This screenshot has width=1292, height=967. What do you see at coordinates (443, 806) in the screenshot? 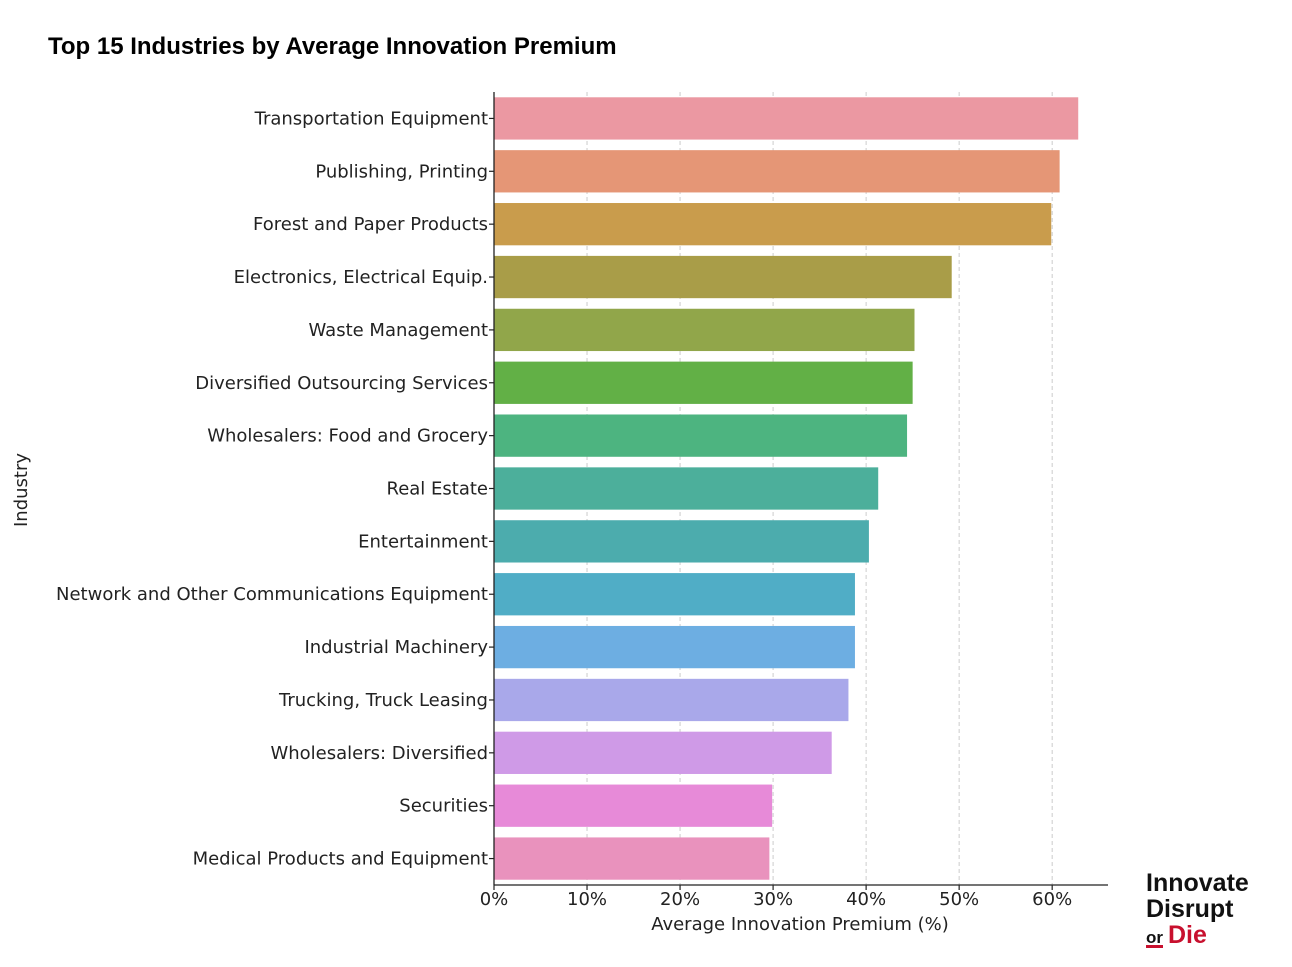
I see `category-label: Securities` at bounding box center [443, 806].